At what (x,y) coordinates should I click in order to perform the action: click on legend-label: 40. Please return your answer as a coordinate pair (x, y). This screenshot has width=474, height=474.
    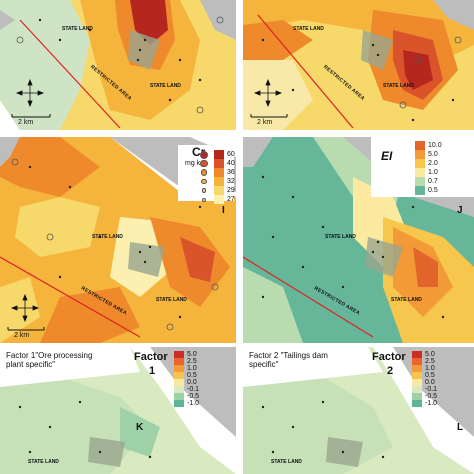
    Looking at the image, I should click on (231, 163).